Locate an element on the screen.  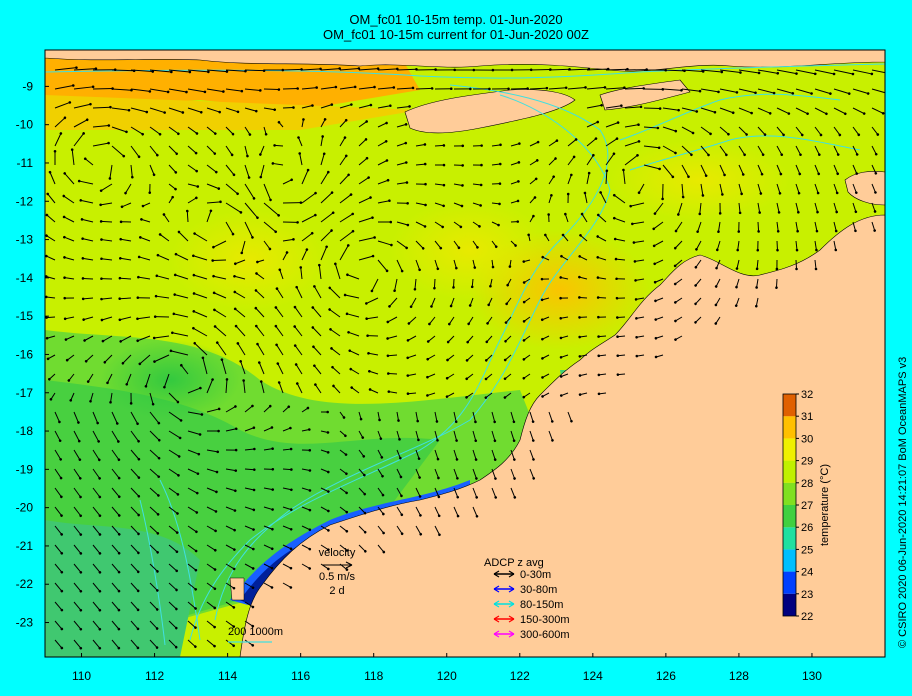
colorbar-tick-label: 22 is located at coordinates (807, 617).